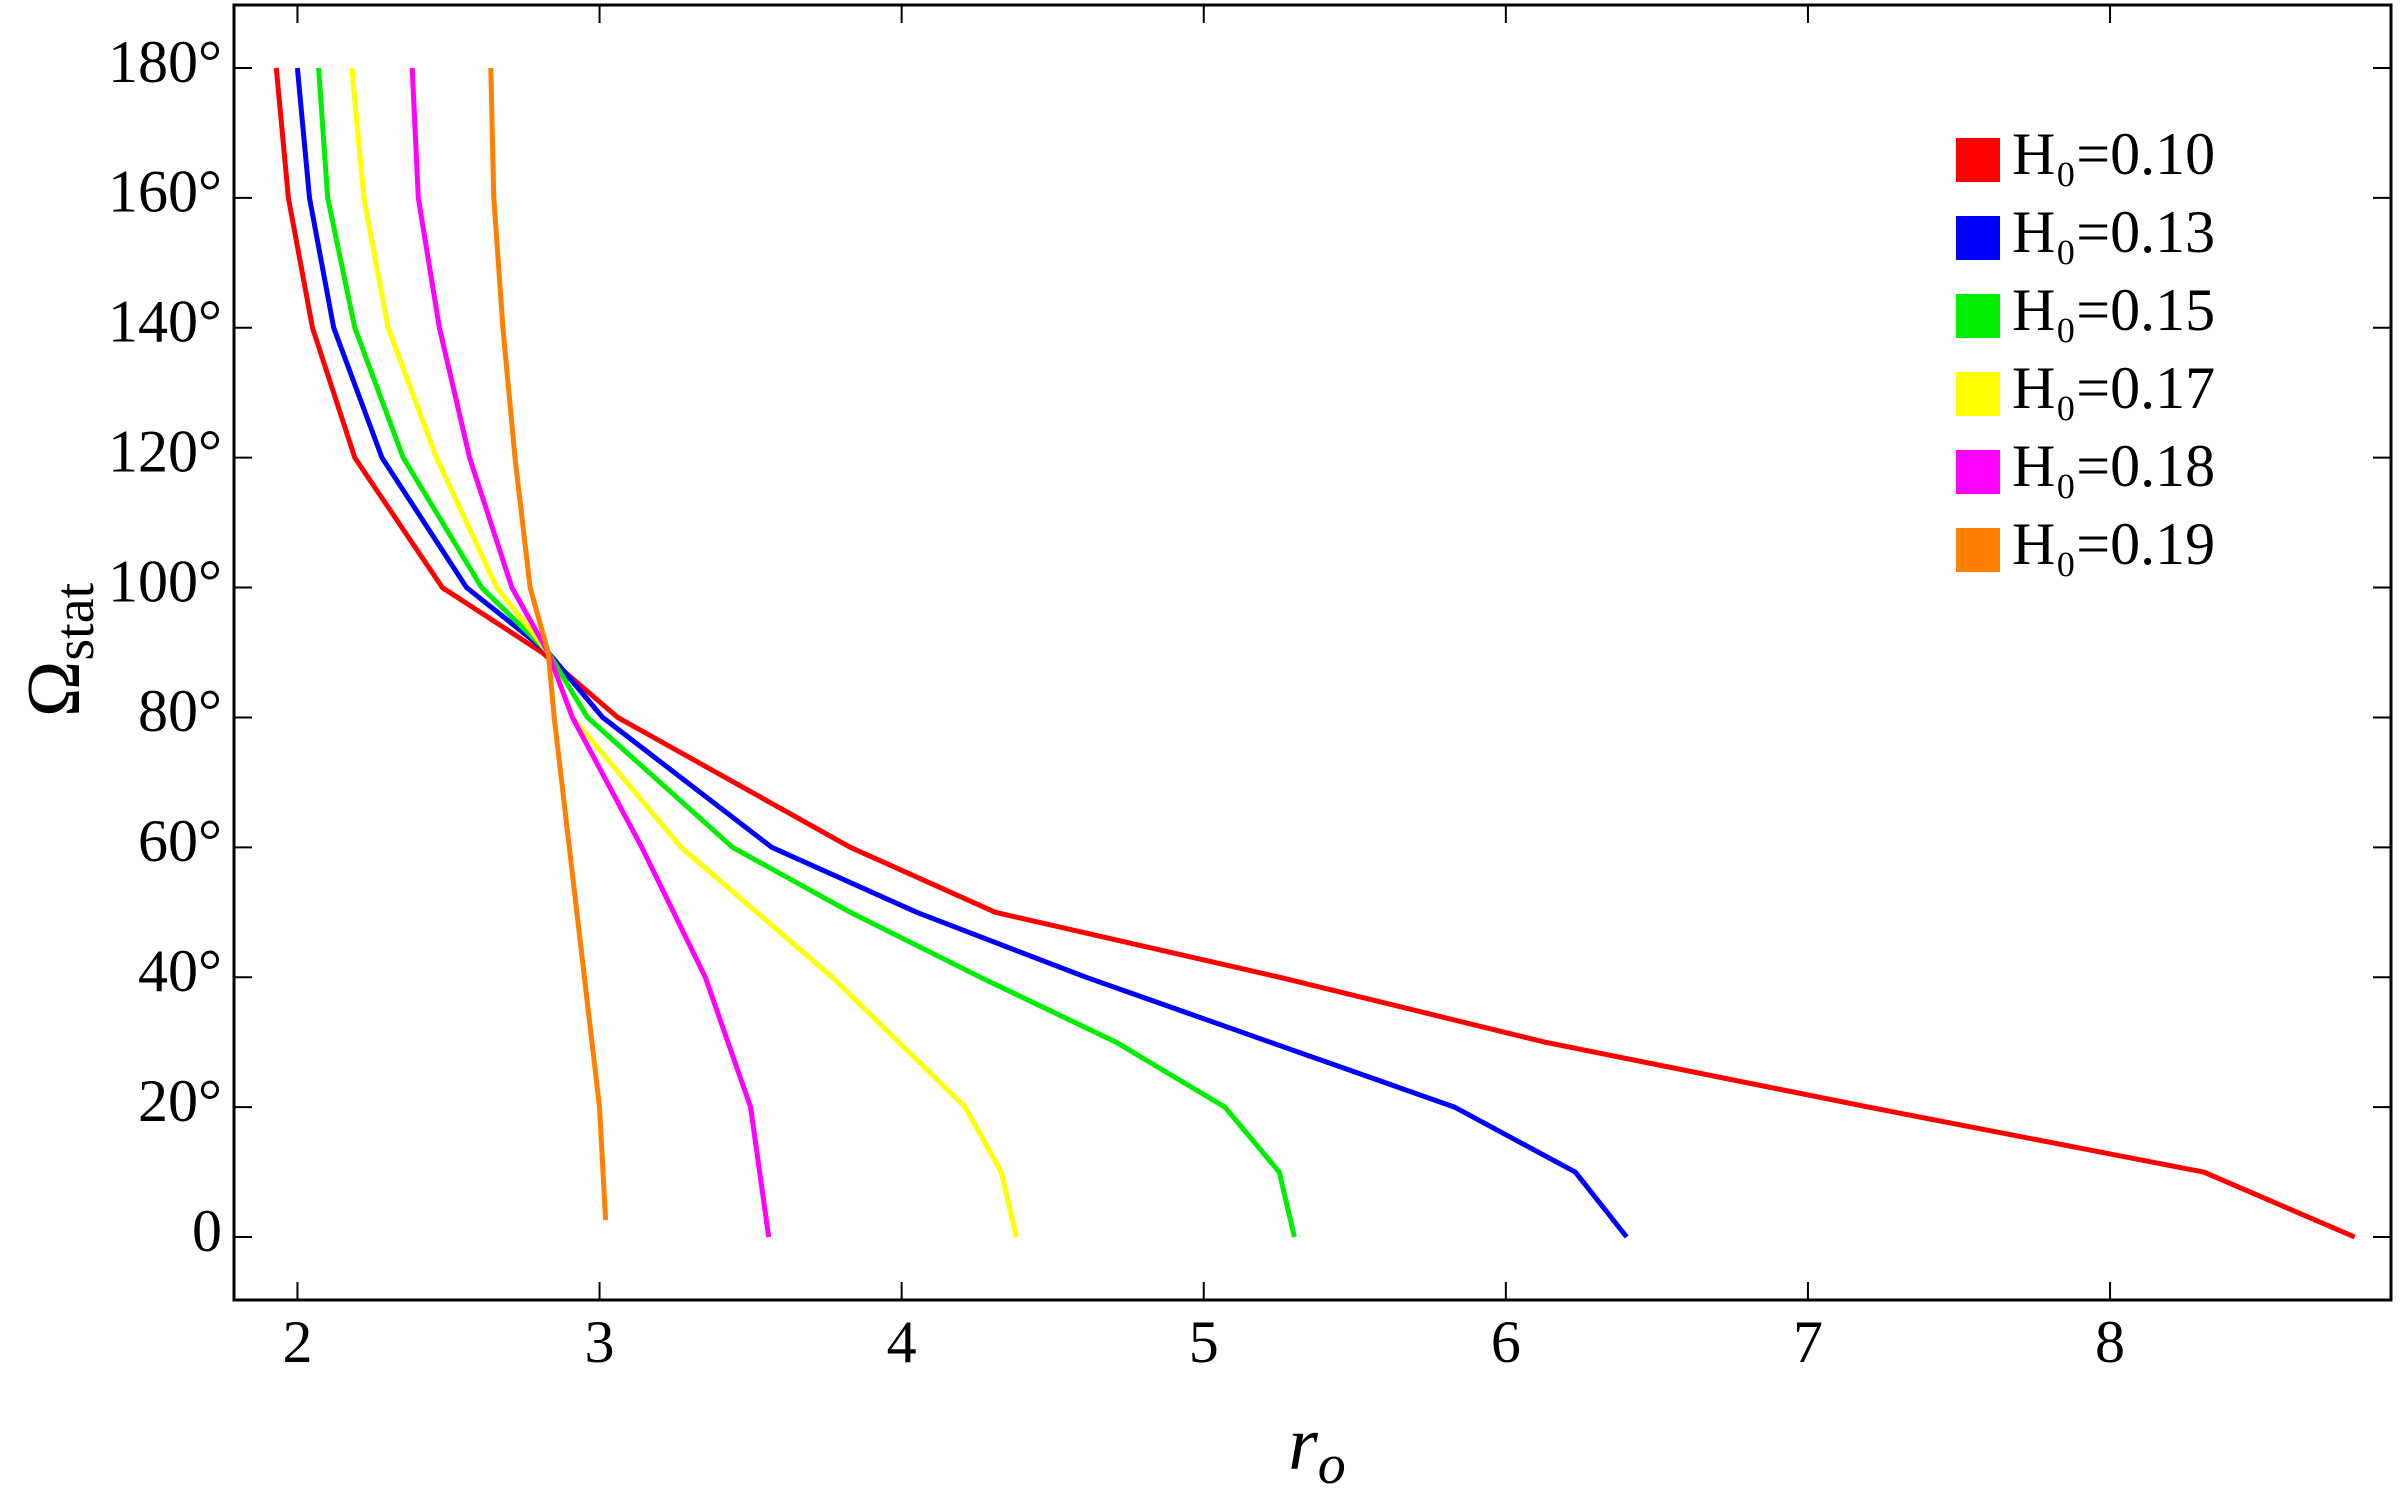 This screenshot has width=2400, height=1492. I want to click on y-tick-label: 20°, so click(180, 1101).